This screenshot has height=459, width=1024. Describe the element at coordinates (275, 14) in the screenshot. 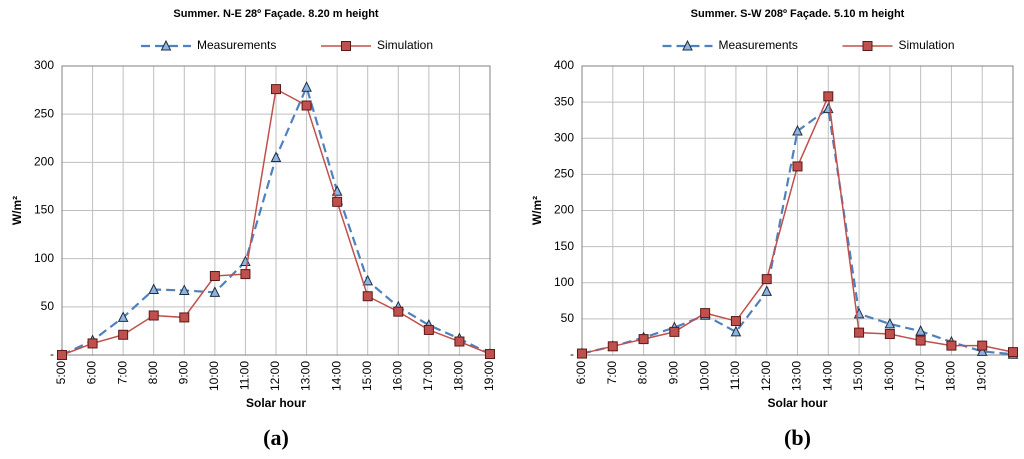

I see `chart-title: Summer. N-E 28º Façade. 8.20 m height` at that location.